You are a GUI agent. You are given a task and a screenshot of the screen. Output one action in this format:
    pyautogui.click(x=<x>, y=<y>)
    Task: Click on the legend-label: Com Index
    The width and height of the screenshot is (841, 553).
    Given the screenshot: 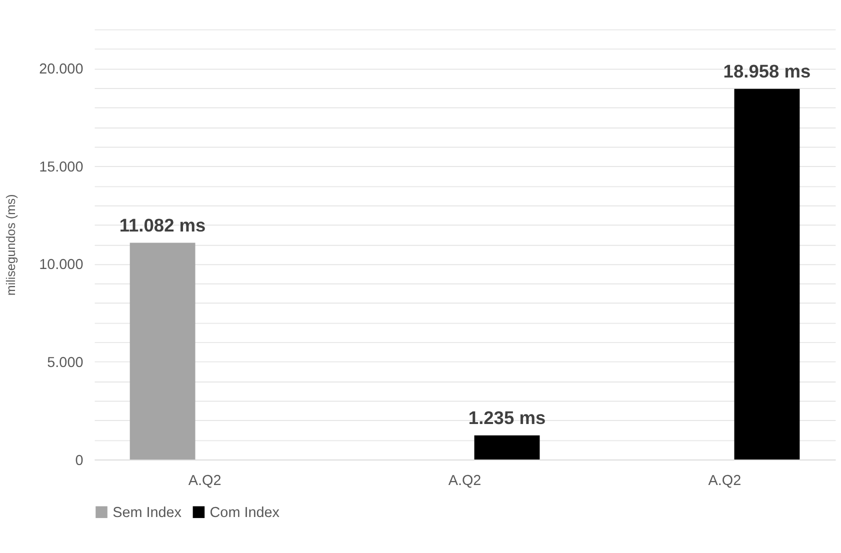 What is the action you would take?
    pyautogui.click(x=245, y=512)
    